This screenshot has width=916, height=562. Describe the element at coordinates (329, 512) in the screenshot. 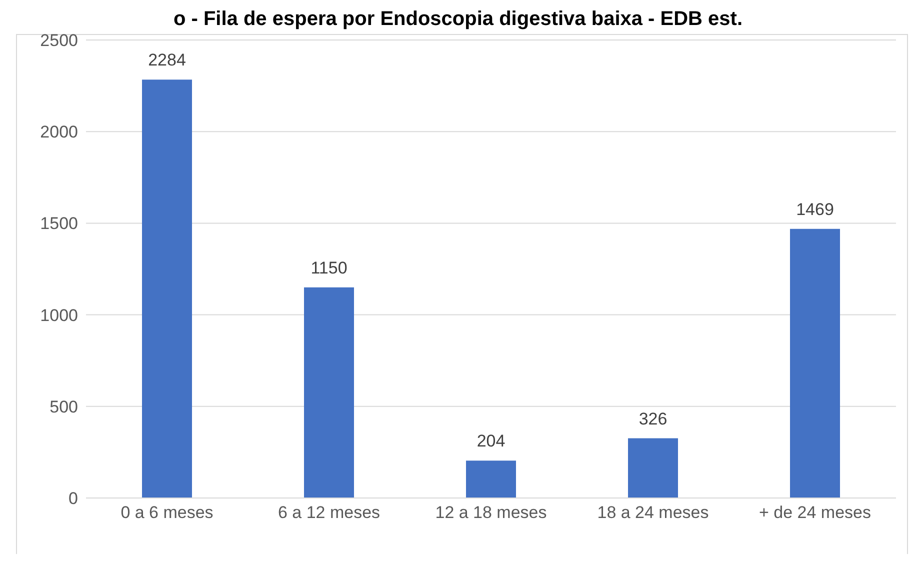

I see `x-tick-label: 6 a 12 meses` at that location.